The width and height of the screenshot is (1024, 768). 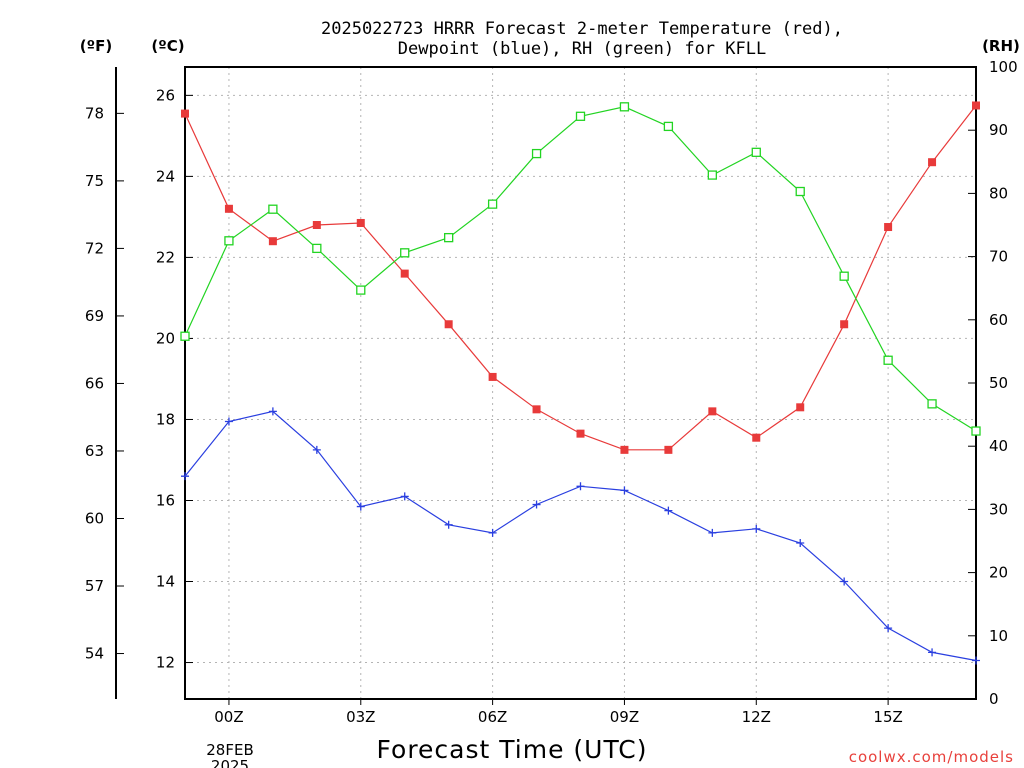 I want to click on fahrenheit-tick-label: 78, so click(x=94, y=113).